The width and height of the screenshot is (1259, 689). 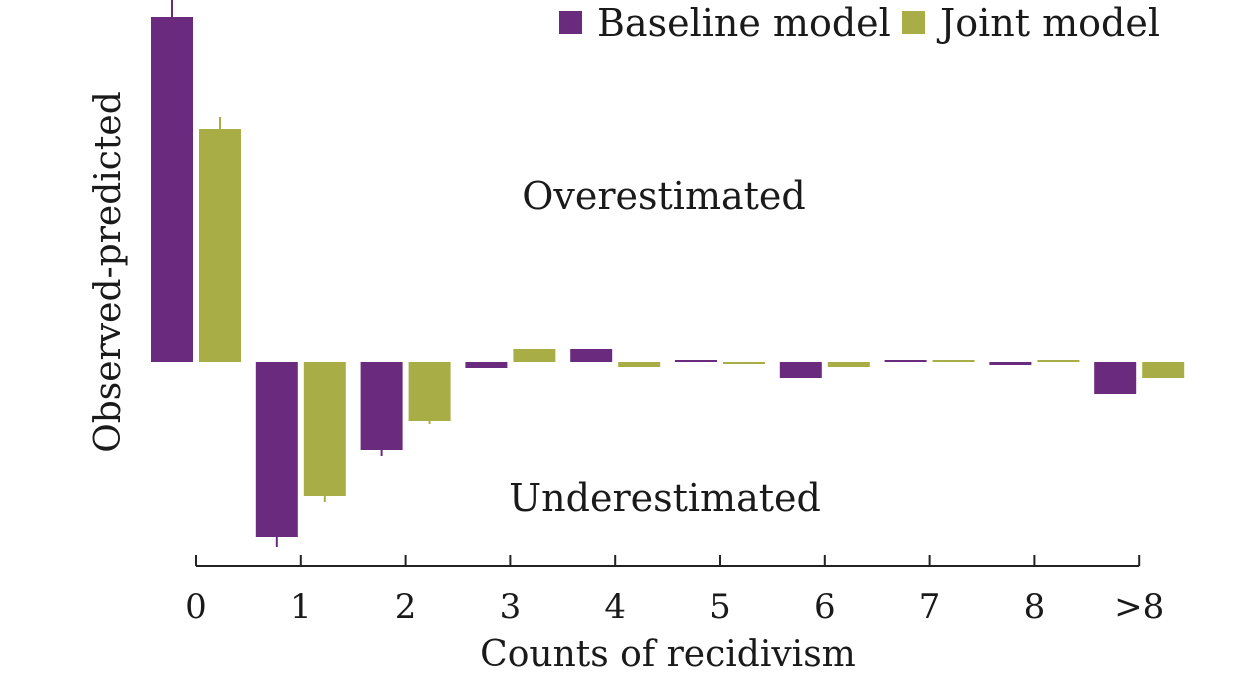 What do you see at coordinates (1139, 607) in the screenshot?
I see `x-tick-label-gt8: >8` at bounding box center [1139, 607].